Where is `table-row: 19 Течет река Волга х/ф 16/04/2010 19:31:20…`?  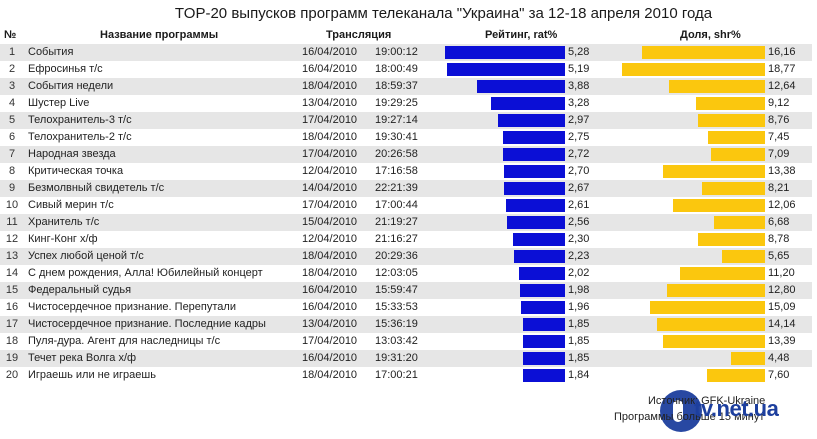 table-row: 19 Течет река Волга х/ф 16/04/2010 19:31:20… is located at coordinates (406, 358).